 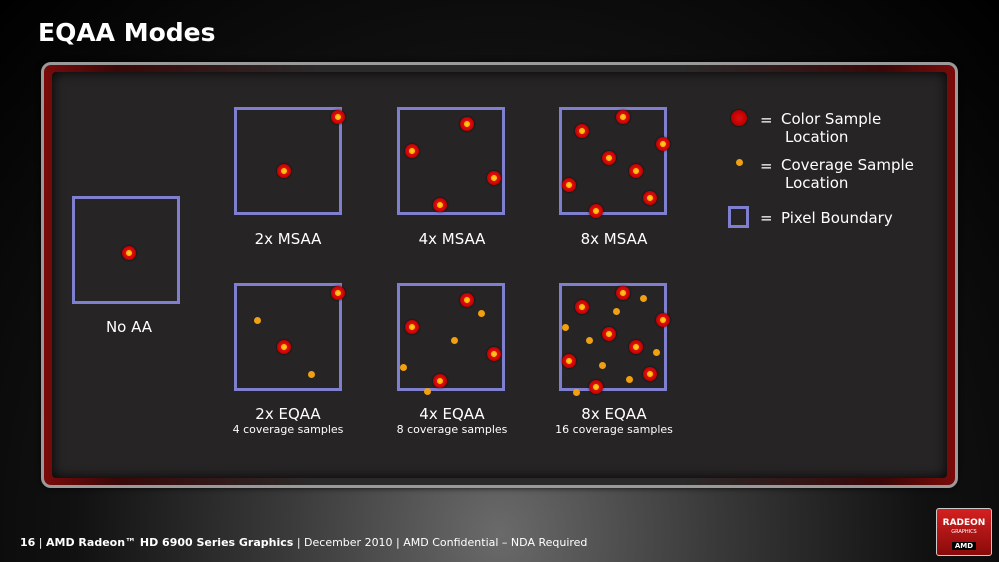 I want to click on radeon-logo: RADEON GRAPHICS AMD, so click(x=964, y=532).